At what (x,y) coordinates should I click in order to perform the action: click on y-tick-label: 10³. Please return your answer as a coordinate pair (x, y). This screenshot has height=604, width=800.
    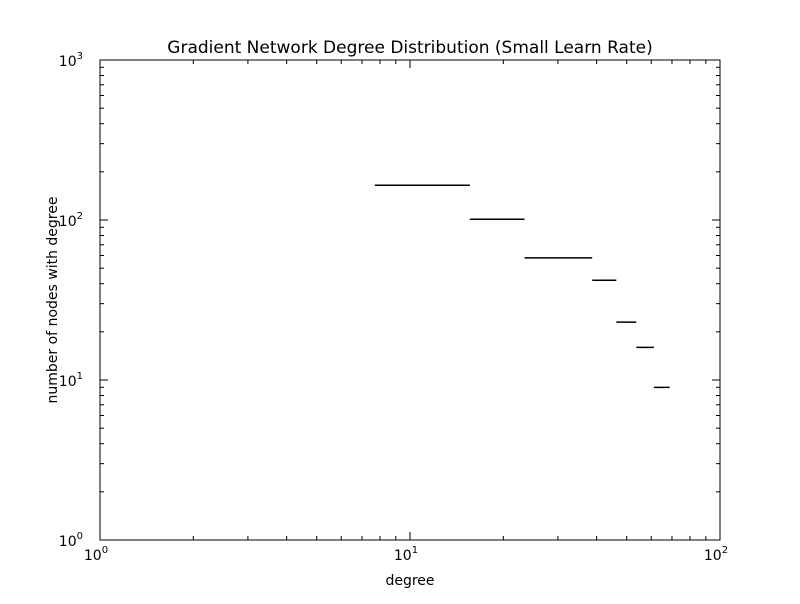
    Looking at the image, I should click on (71, 60).